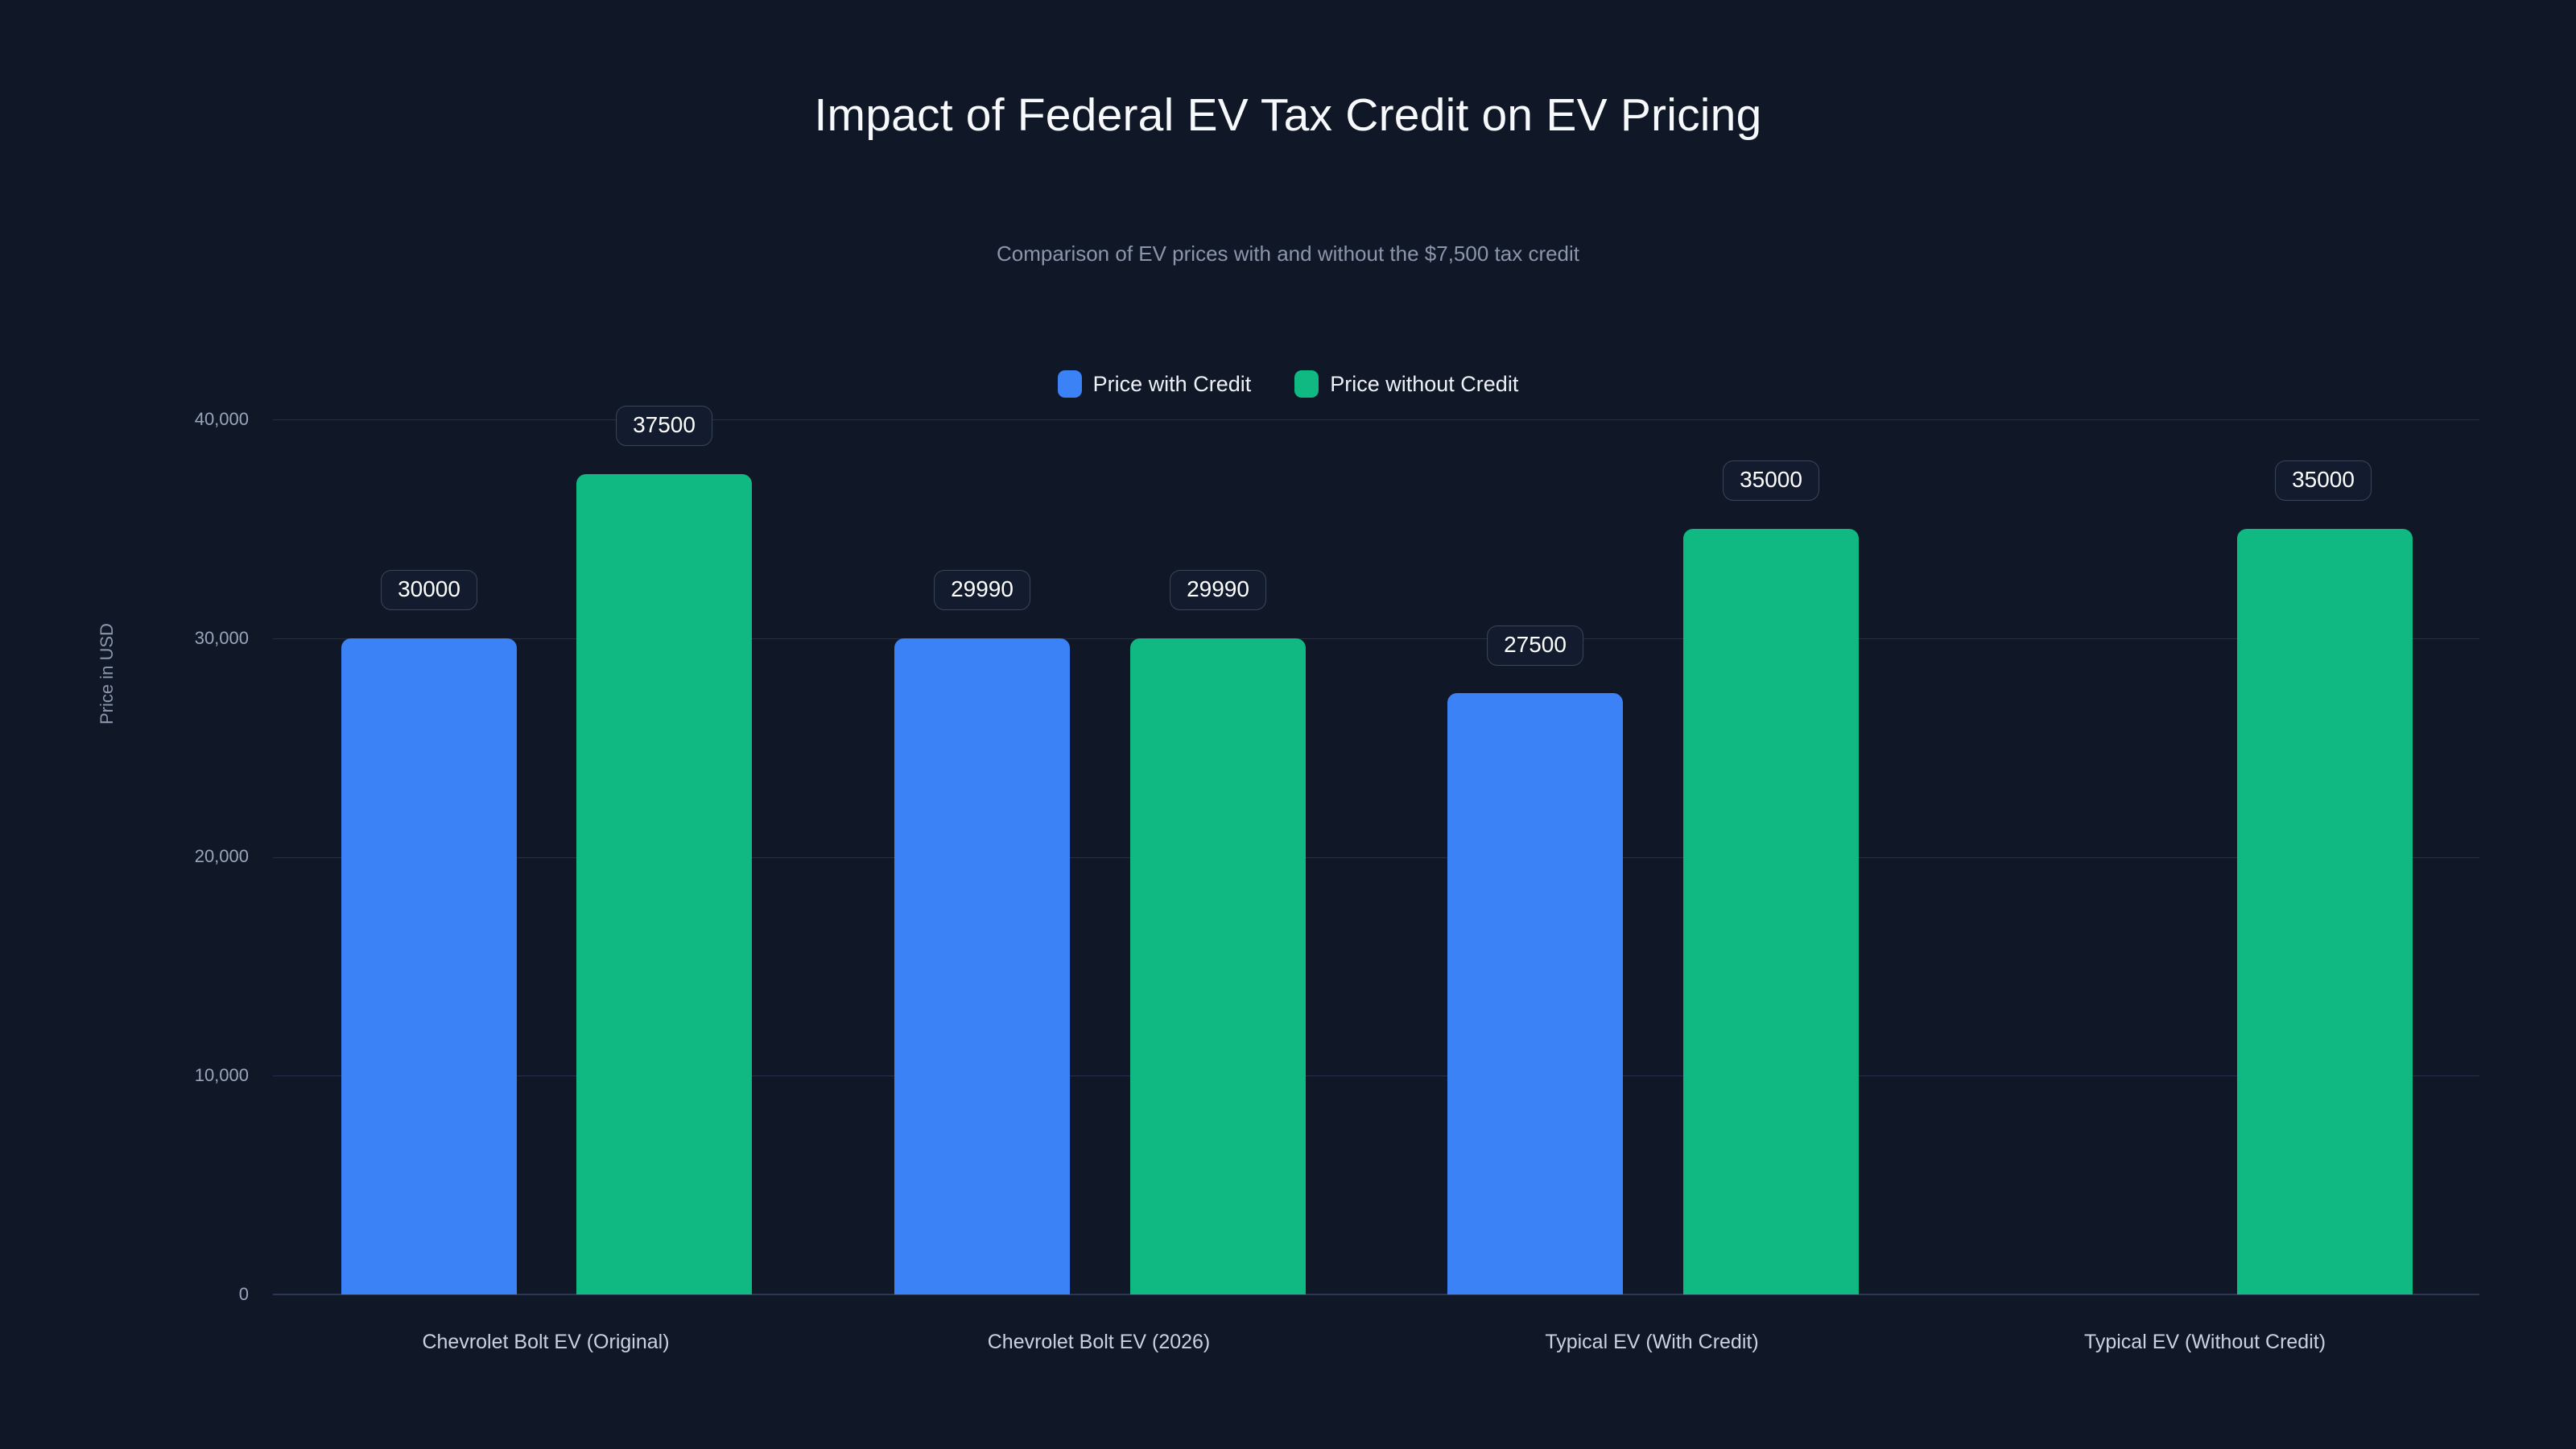  What do you see at coordinates (429, 966) in the screenshot?
I see `bar-g1-with` at bounding box center [429, 966].